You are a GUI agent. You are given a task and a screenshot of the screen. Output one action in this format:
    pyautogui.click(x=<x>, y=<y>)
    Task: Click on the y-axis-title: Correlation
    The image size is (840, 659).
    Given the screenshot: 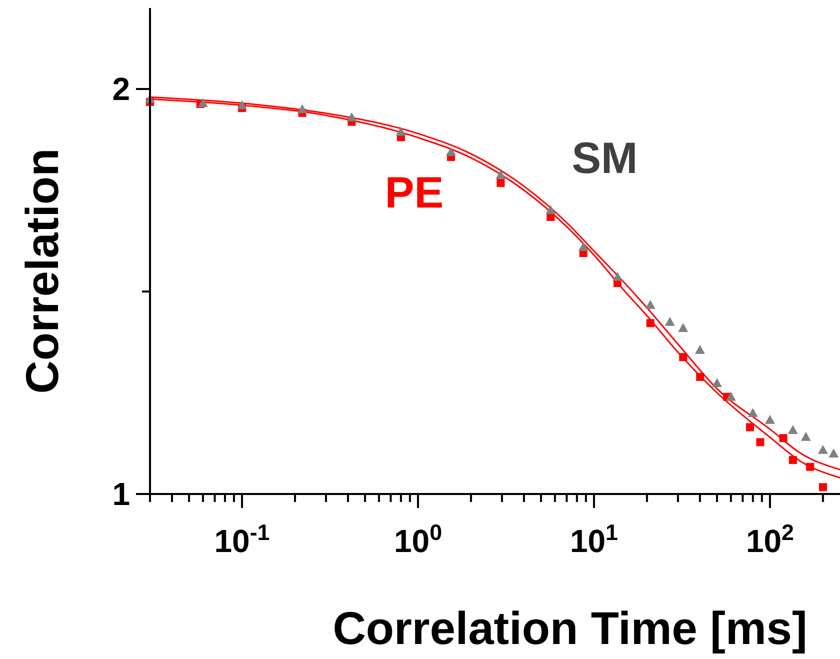 What is the action you would take?
    pyautogui.click(x=42, y=271)
    